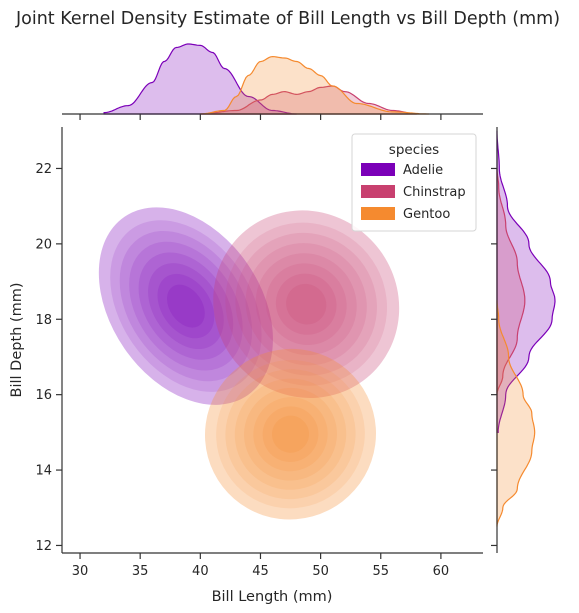 This screenshot has height=613, width=579. Describe the element at coordinates (272, 597) in the screenshot. I see `x-axis-label: Bill Length (mm)` at that location.